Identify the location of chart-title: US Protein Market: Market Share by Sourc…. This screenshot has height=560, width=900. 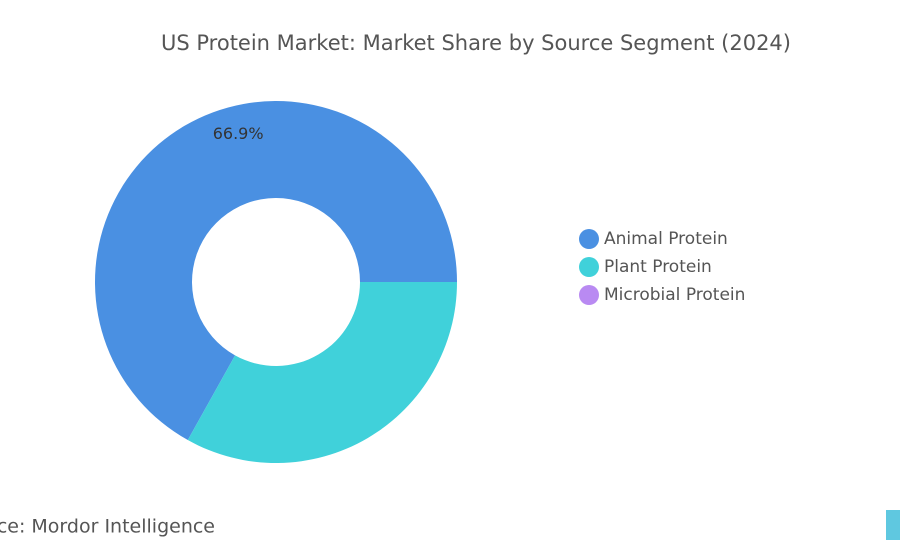
(476, 43).